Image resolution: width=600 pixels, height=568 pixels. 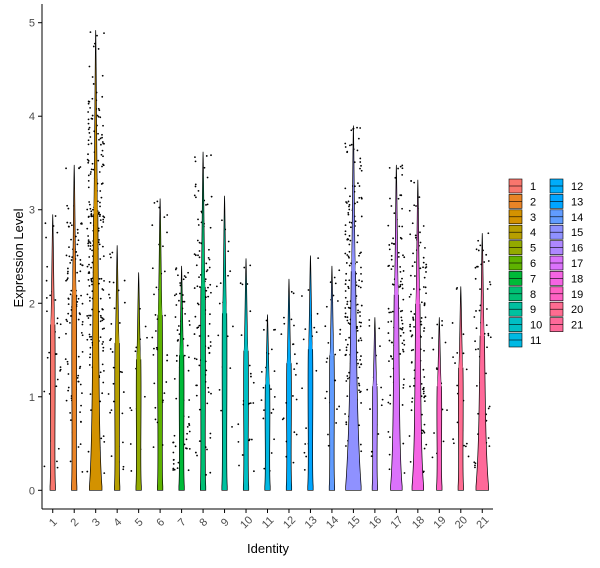 What do you see at coordinates (577, 310) in the screenshot?
I see `legend-label-20: 20` at bounding box center [577, 310].